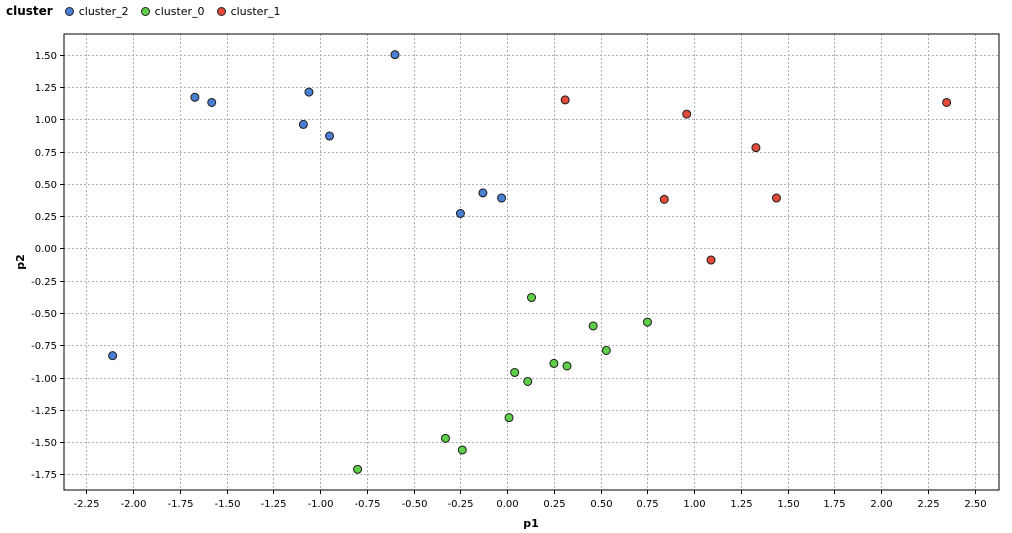 Image resolution: width=1012 pixels, height=533 pixels. I want to click on legend-entry-cluster-1: cluster_1, so click(248, 11).